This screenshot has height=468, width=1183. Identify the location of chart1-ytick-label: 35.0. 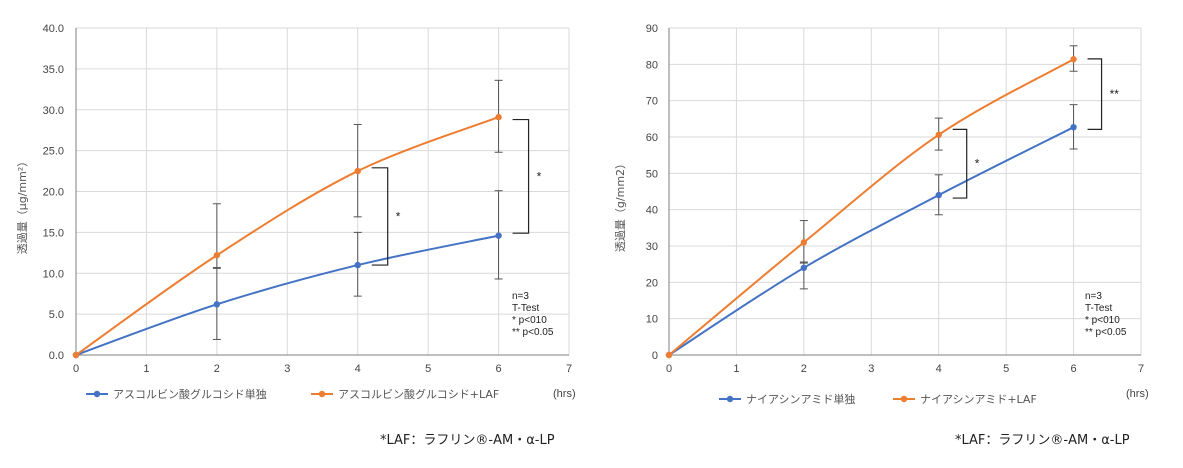
(53, 70).